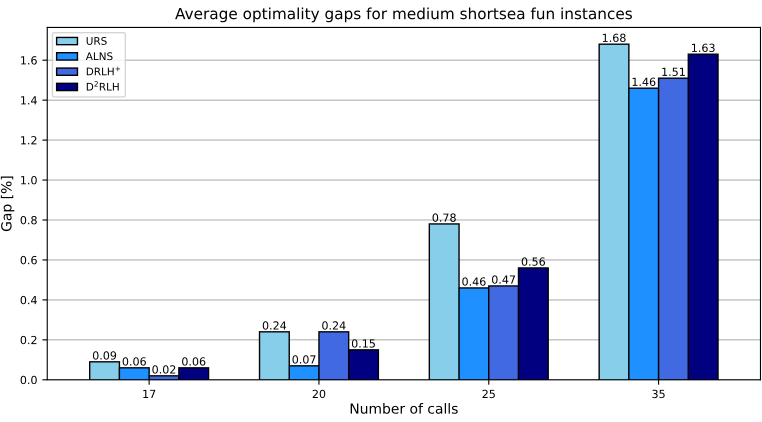 This screenshot has height=422, width=762. I want to click on data-label: 1.68, so click(614, 38).